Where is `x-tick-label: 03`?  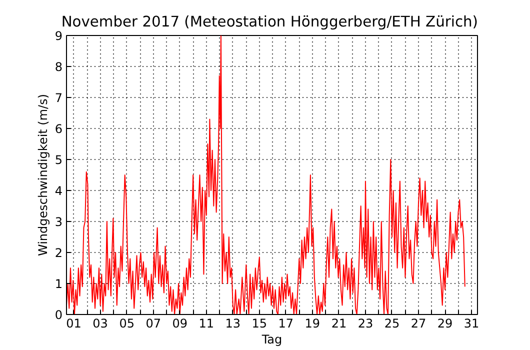 x-tick-label: 03 is located at coordinates (100, 323).